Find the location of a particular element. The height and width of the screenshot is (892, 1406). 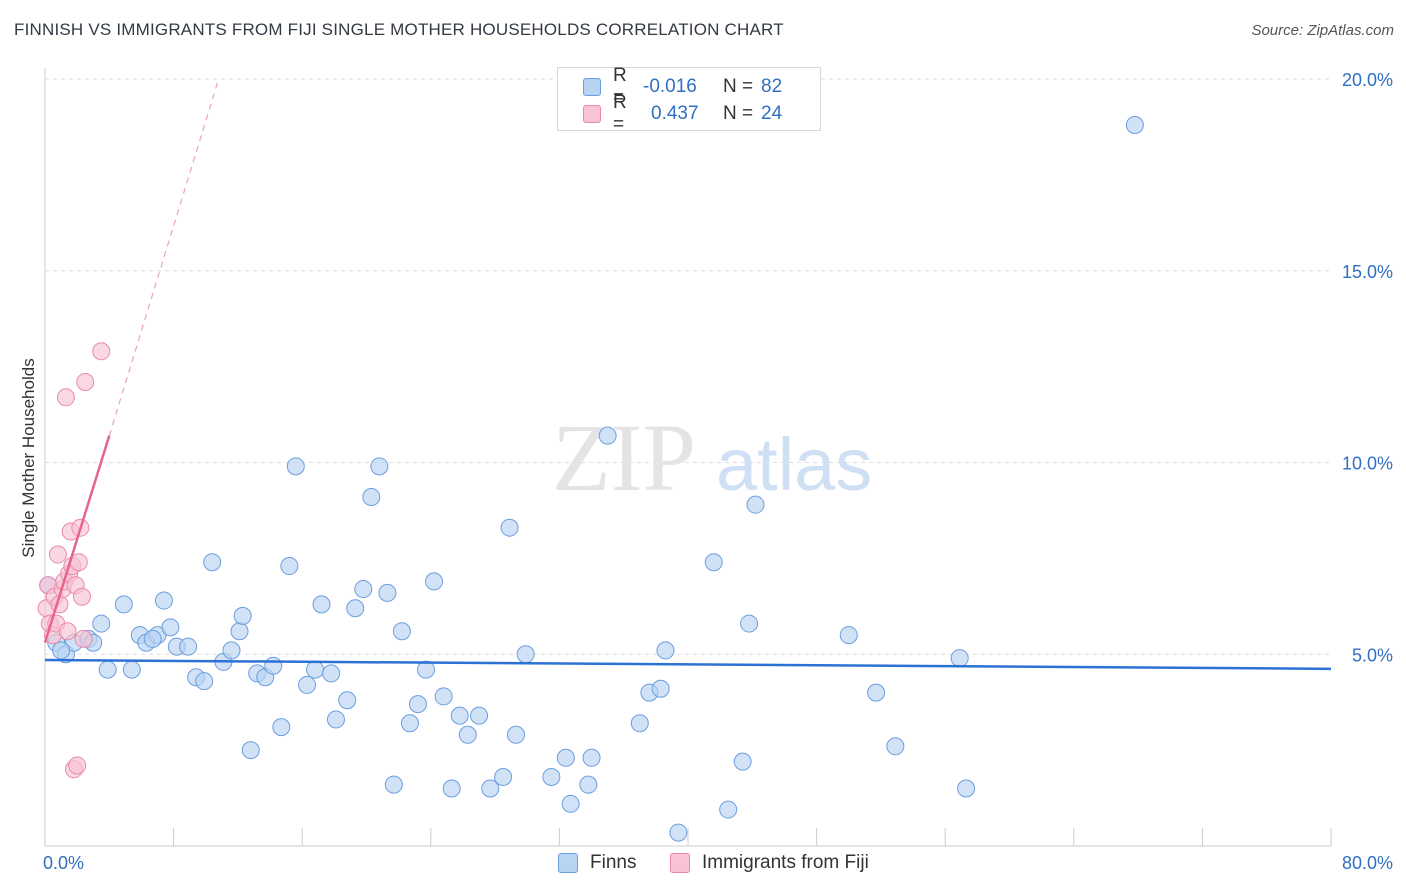

legend-n-value: 82 is located at coordinates (772, 86).